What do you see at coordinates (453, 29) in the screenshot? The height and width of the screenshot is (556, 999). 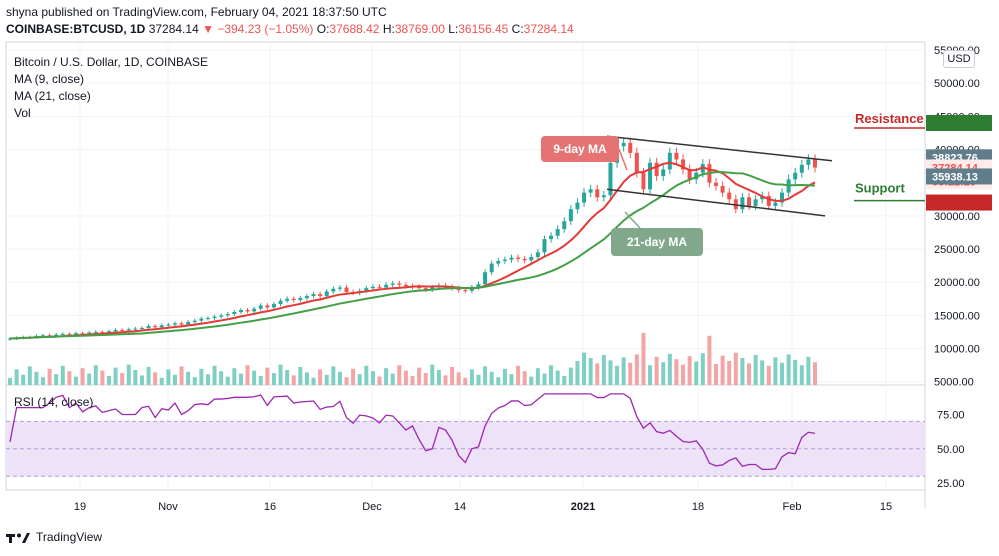 I see `low-label: L:` at bounding box center [453, 29].